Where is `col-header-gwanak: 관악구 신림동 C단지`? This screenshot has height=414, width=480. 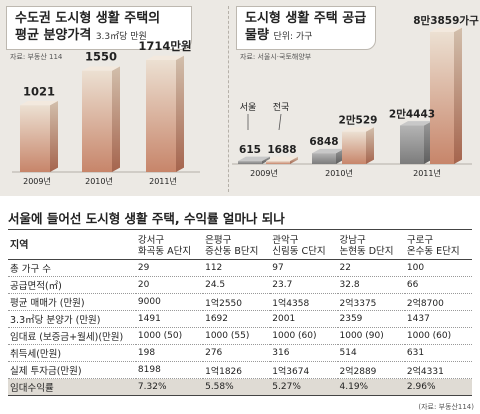 col-header-gwanak: 관악구 신림동 C단지 is located at coordinates (304, 246).